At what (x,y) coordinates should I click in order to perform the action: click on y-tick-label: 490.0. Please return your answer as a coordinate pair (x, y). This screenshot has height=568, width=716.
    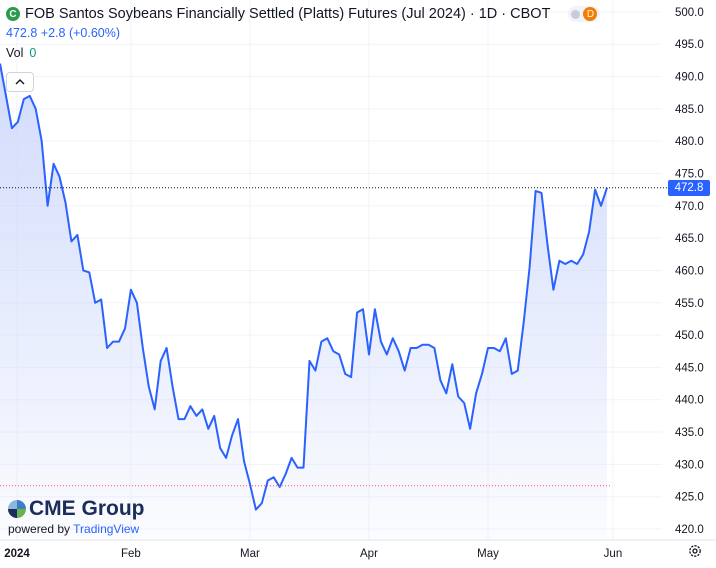
    Looking at the image, I should click on (689, 78).